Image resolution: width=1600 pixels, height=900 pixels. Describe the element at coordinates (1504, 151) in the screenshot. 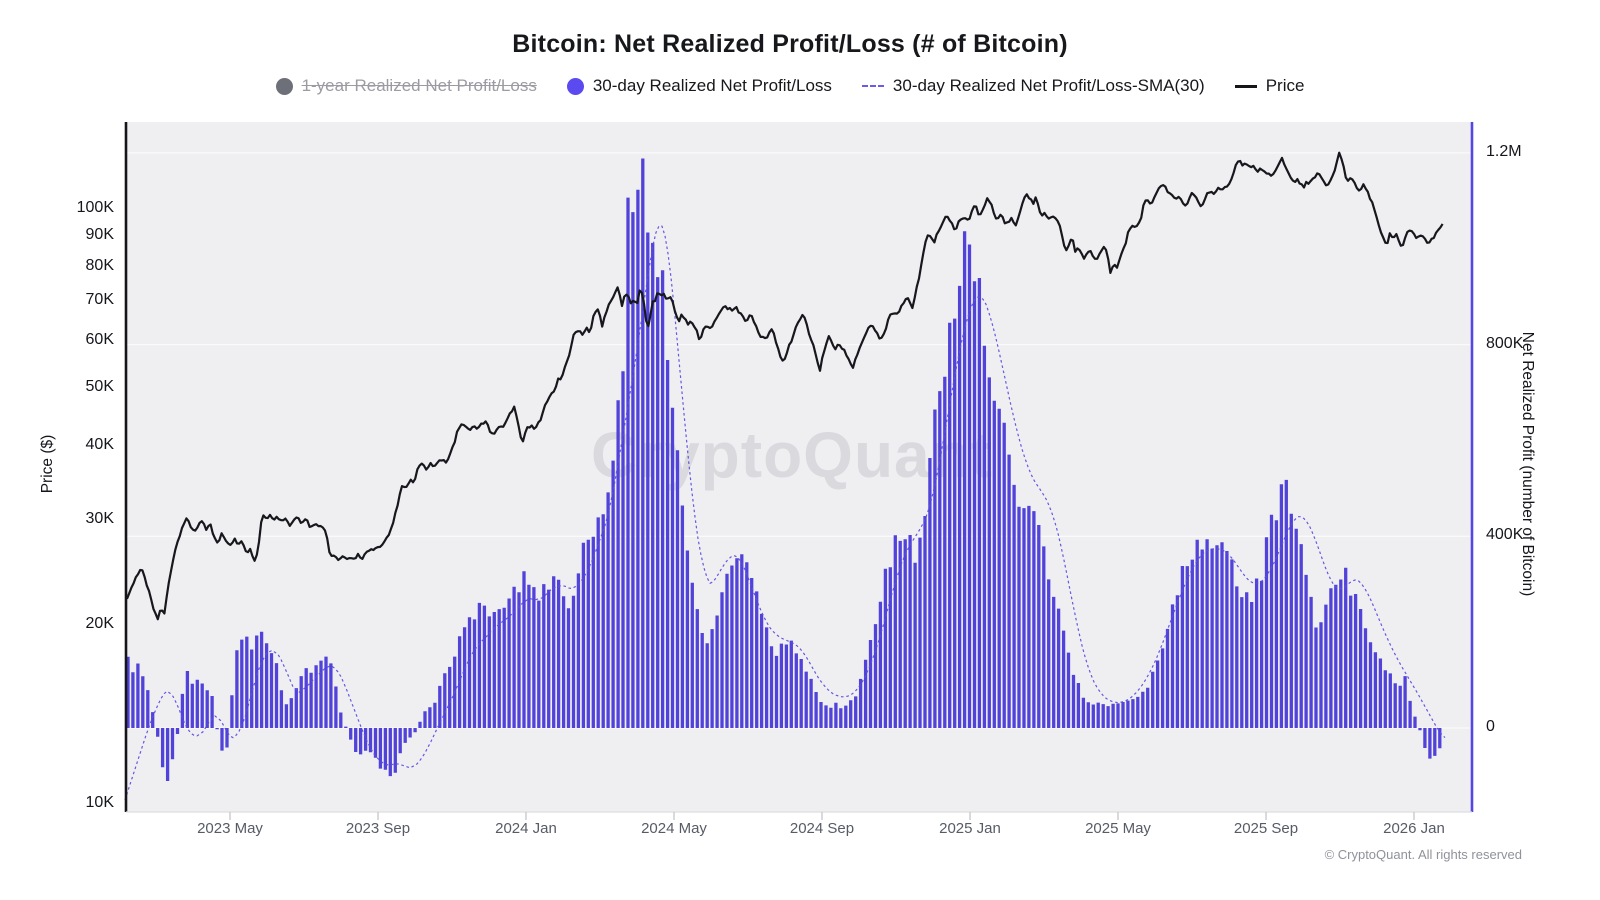

I see `right-axis-tick-label: 1.2M` at that location.